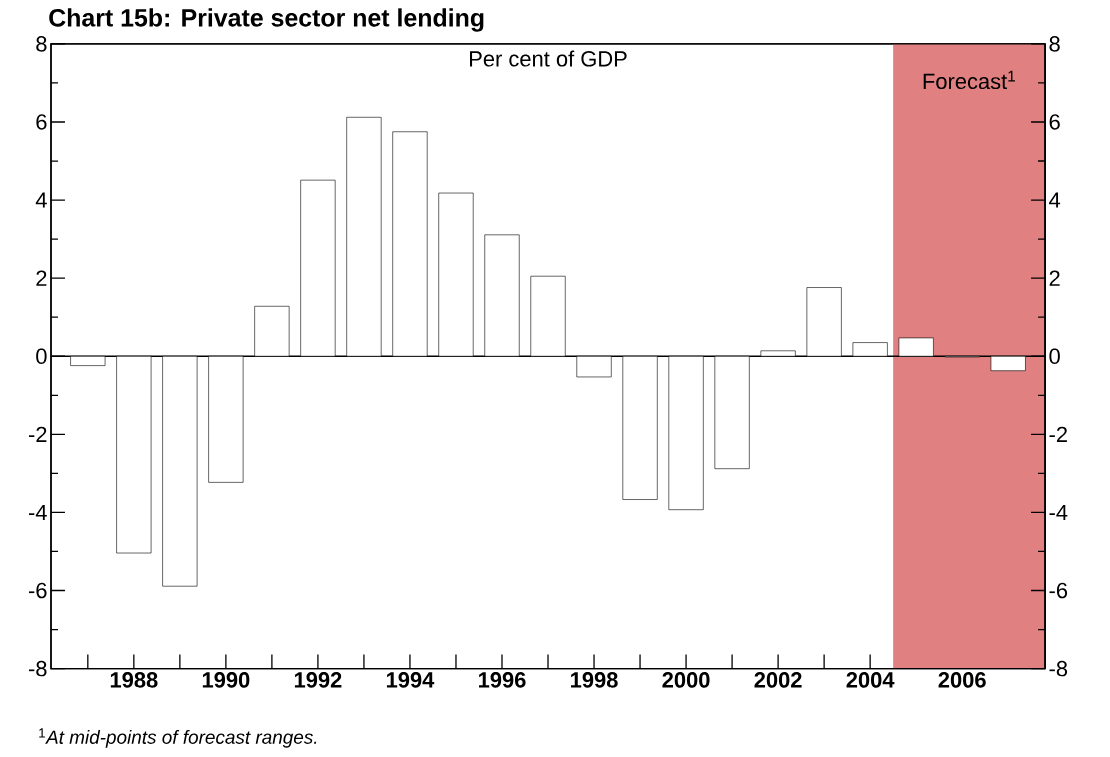 This screenshot has height=757, width=1110. Describe the element at coordinates (41, 278) in the screenshot. I see `y-tick-label: 2` at that location.